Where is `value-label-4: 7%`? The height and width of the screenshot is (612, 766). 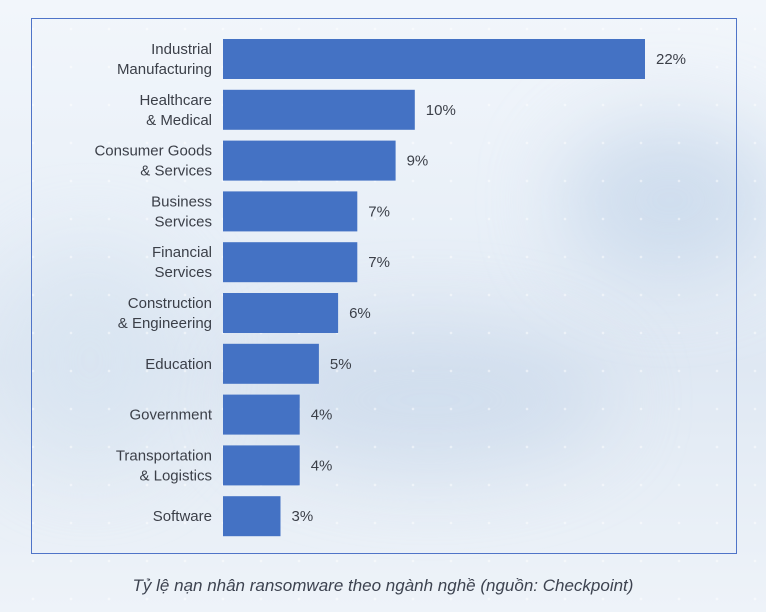 value-label-4: 7% is located at coordinates (379, 262).